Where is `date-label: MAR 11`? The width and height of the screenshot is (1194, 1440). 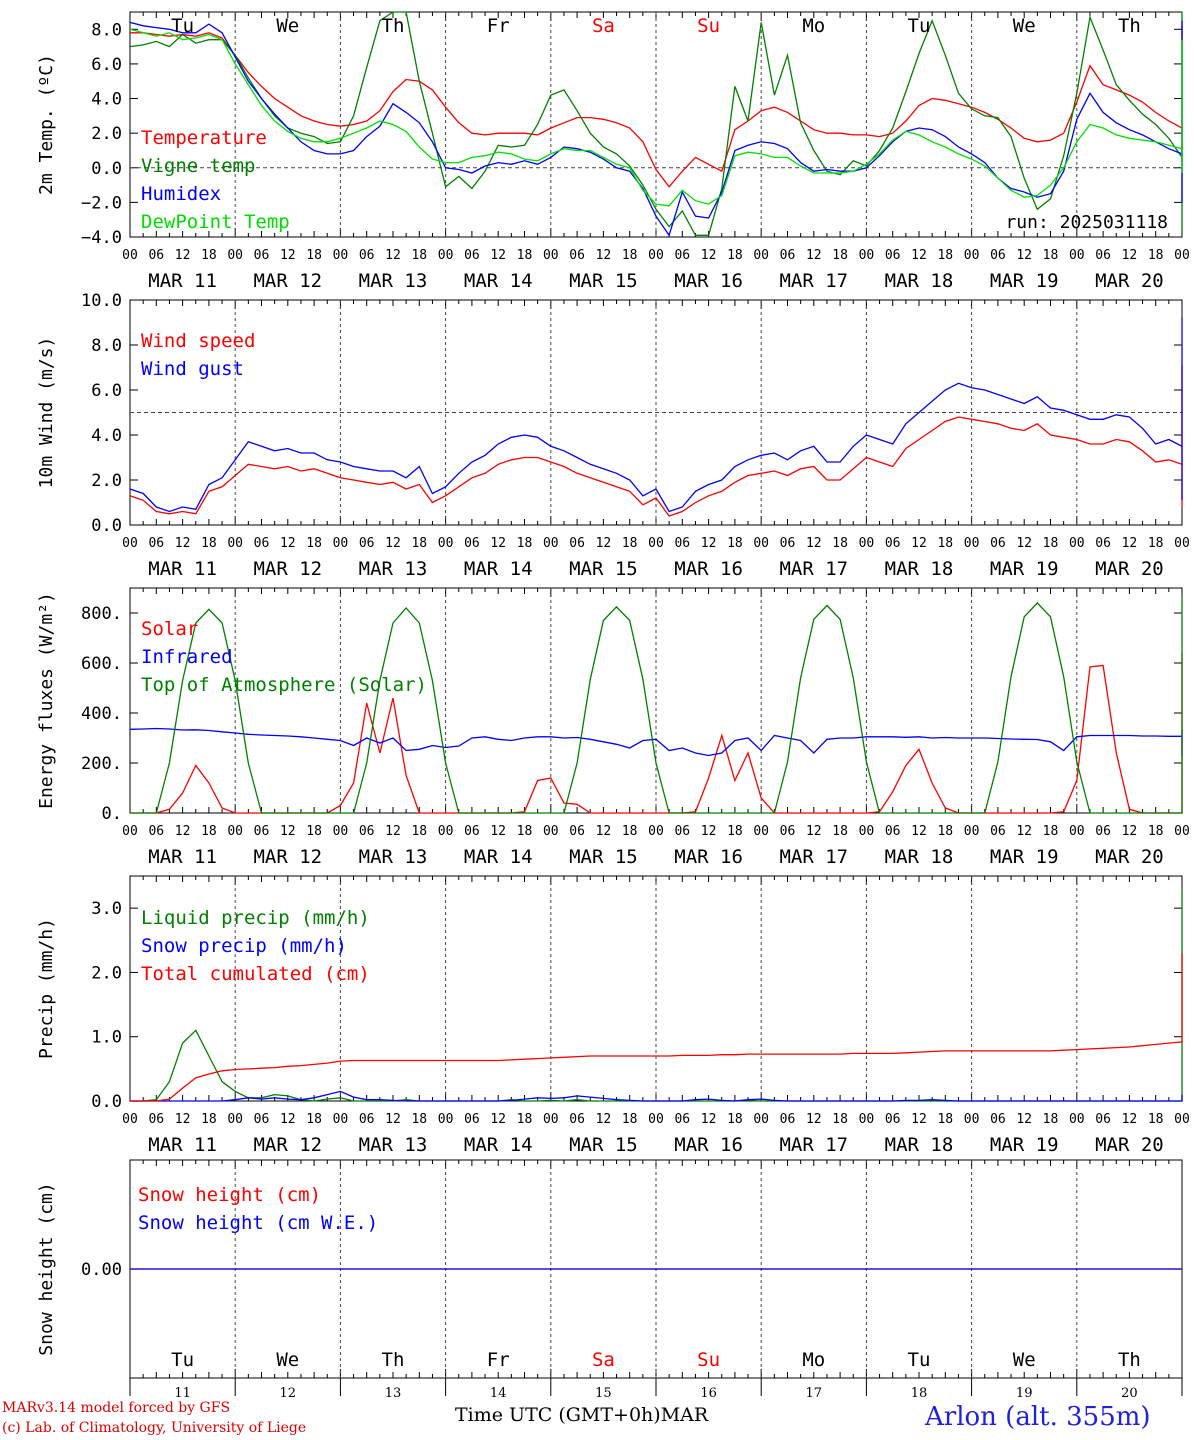
date-label: MAR 11 is located at coordinates (182, 281).